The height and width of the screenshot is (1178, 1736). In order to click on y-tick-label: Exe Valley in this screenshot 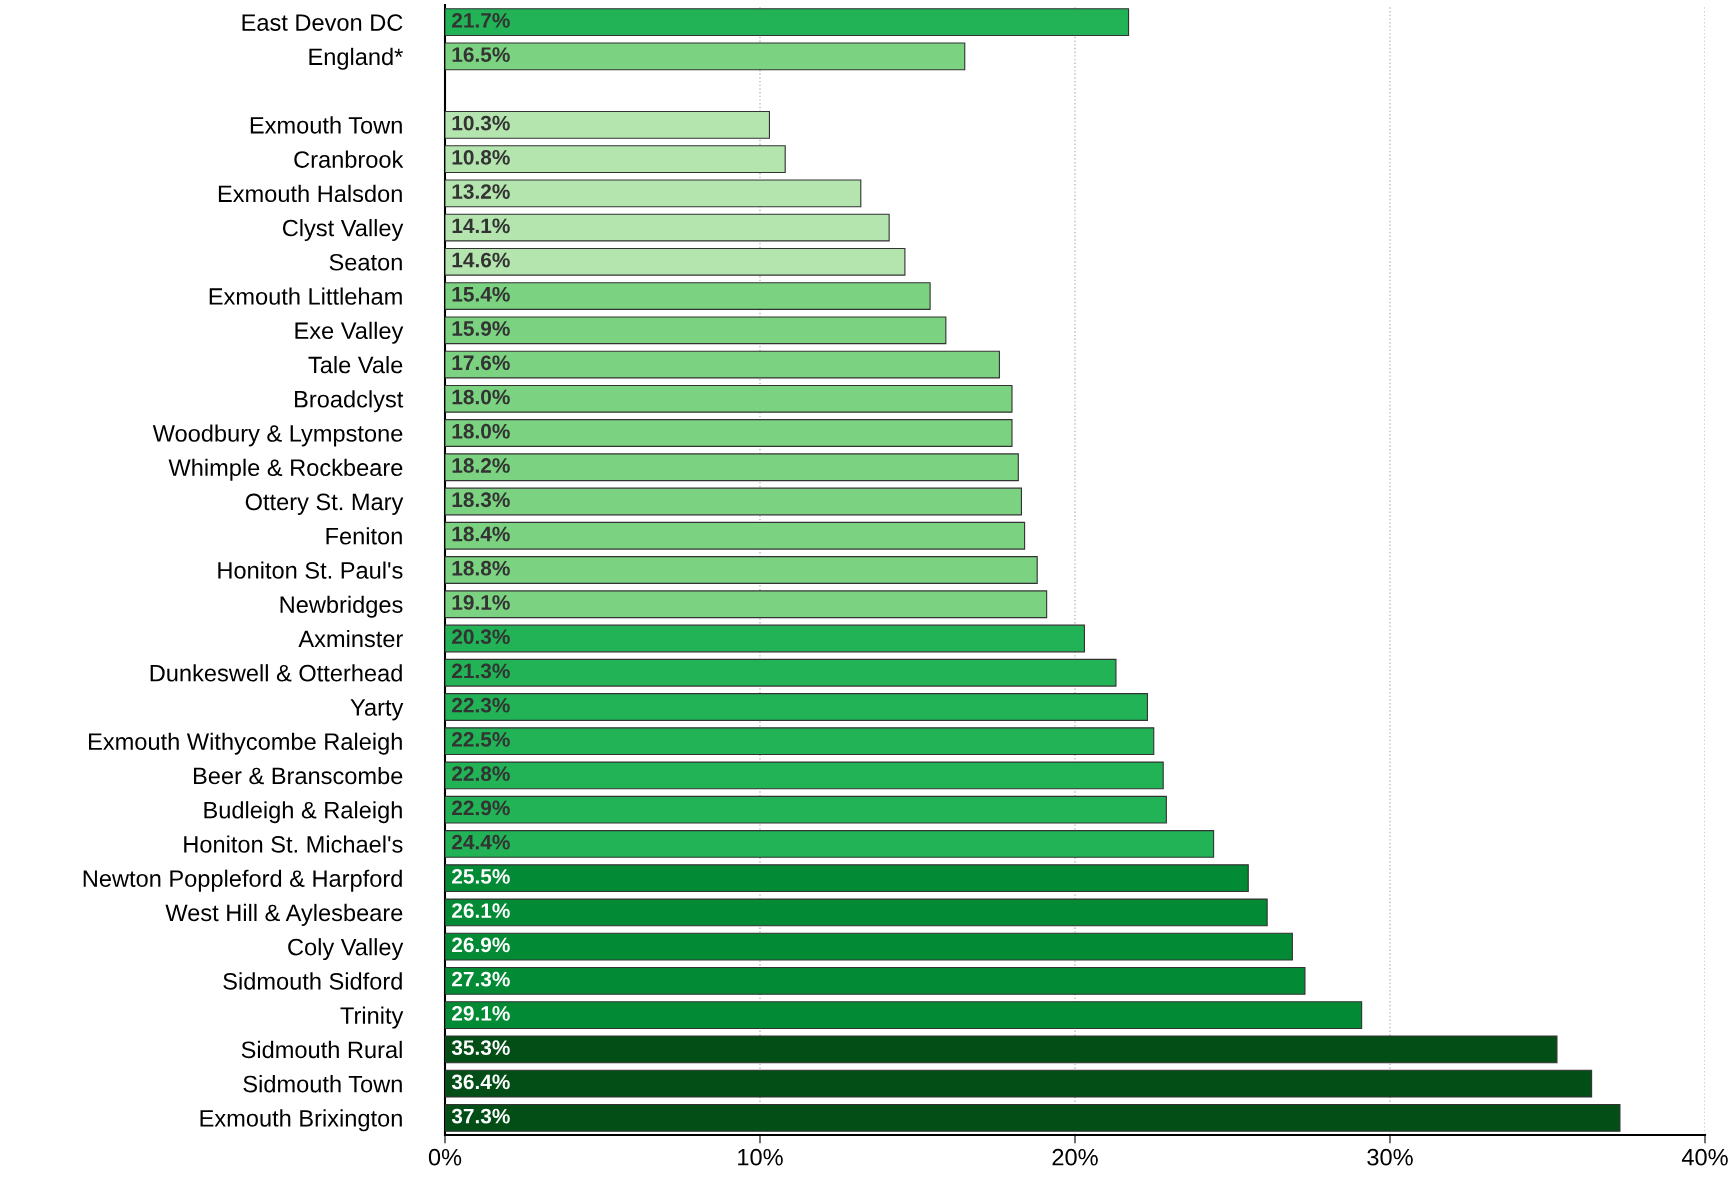, I will do `click(349, 332)`.